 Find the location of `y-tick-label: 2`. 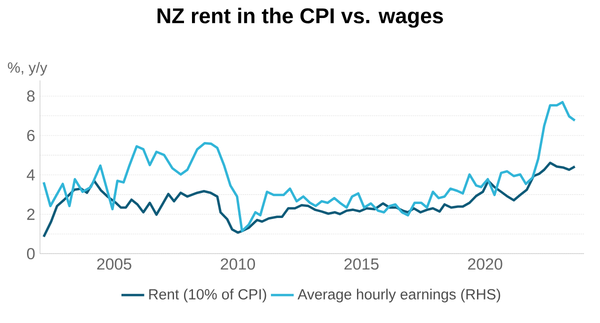

y-tick-label: 2 is located at coordinates (30, 214).